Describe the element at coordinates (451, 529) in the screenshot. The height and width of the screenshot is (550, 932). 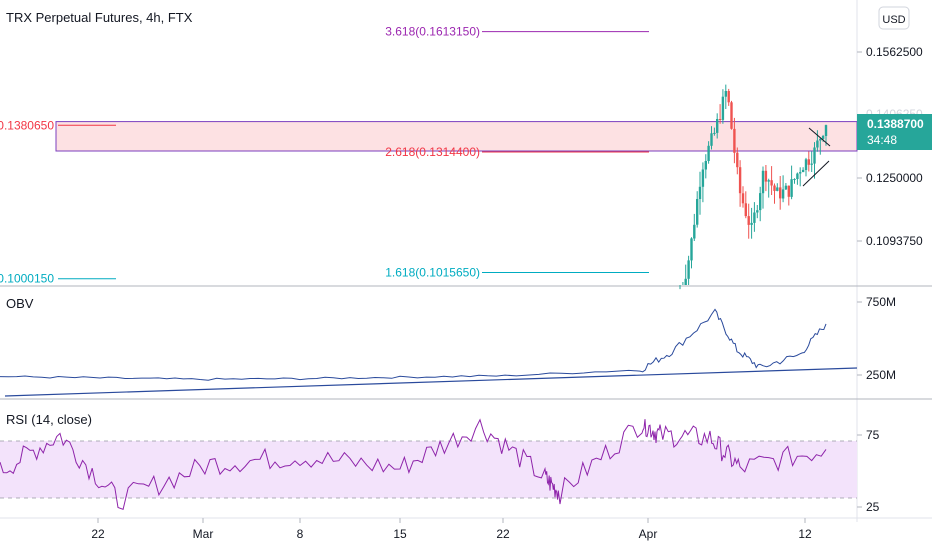
I see `time-axis: 22 Mar 8 15 22 Apr 12` at that location.